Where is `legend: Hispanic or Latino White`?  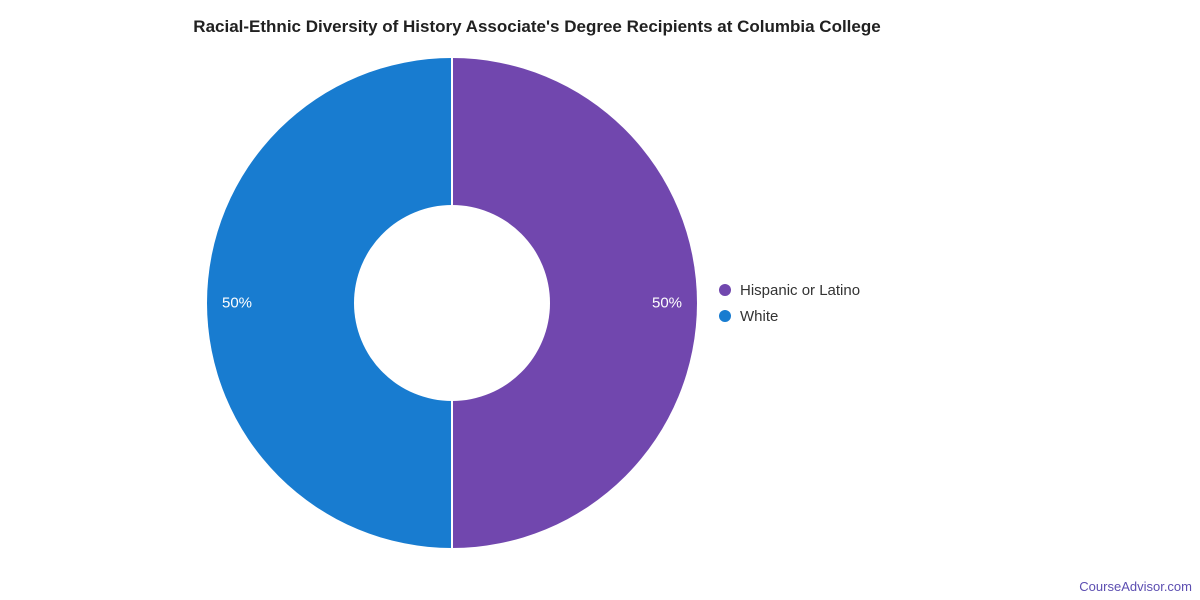
legend: Hispanic or Latino White is located at coordinates (789, 303).